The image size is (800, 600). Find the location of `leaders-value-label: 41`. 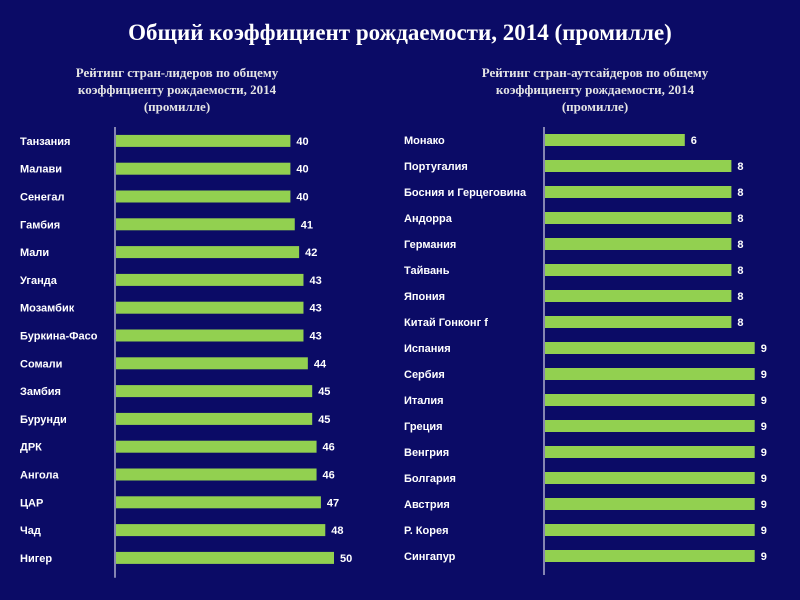

leaders-value-label: 41 is located at coordinates (307, 225).